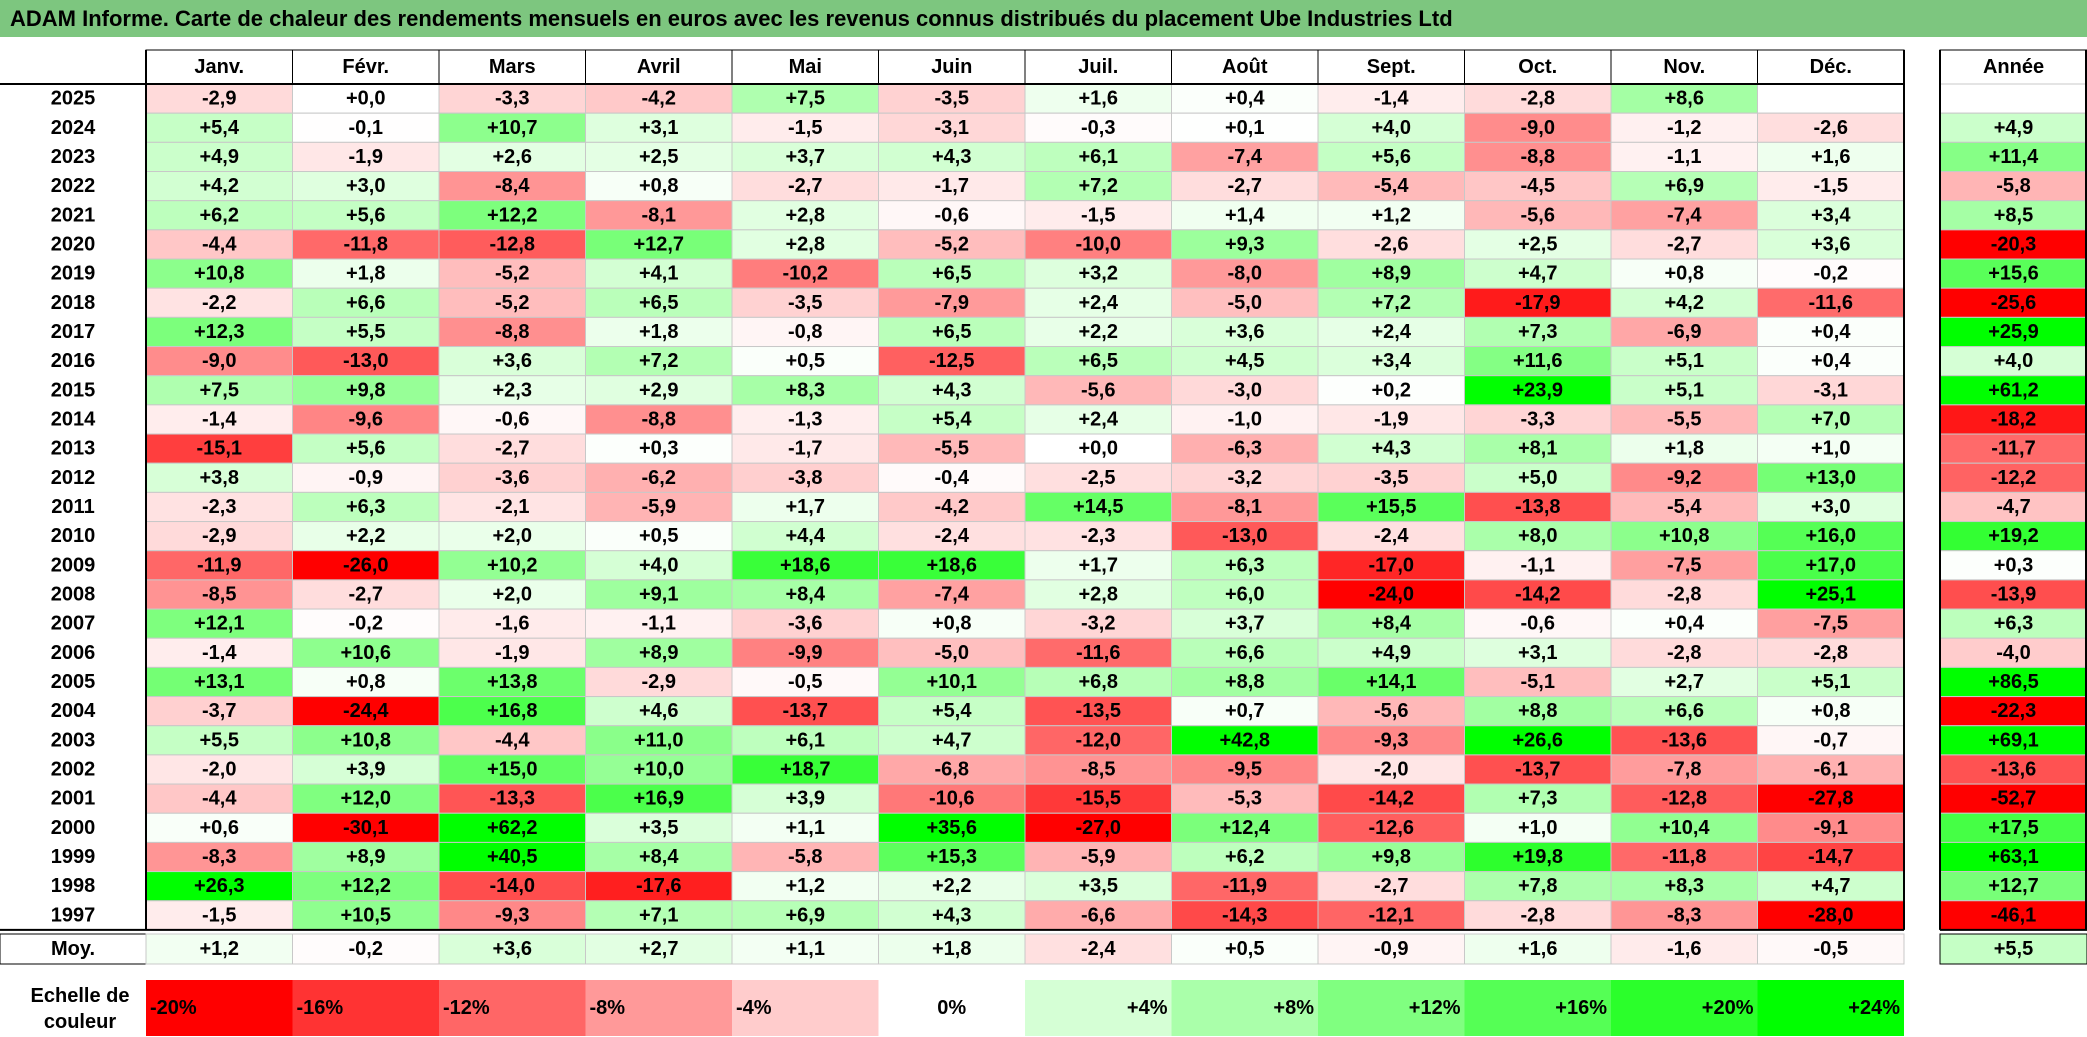 The height and width of the screenshot is (1037, 2087). I want to click on heatmap-cell-value: -2,4, so click(1391, 536).